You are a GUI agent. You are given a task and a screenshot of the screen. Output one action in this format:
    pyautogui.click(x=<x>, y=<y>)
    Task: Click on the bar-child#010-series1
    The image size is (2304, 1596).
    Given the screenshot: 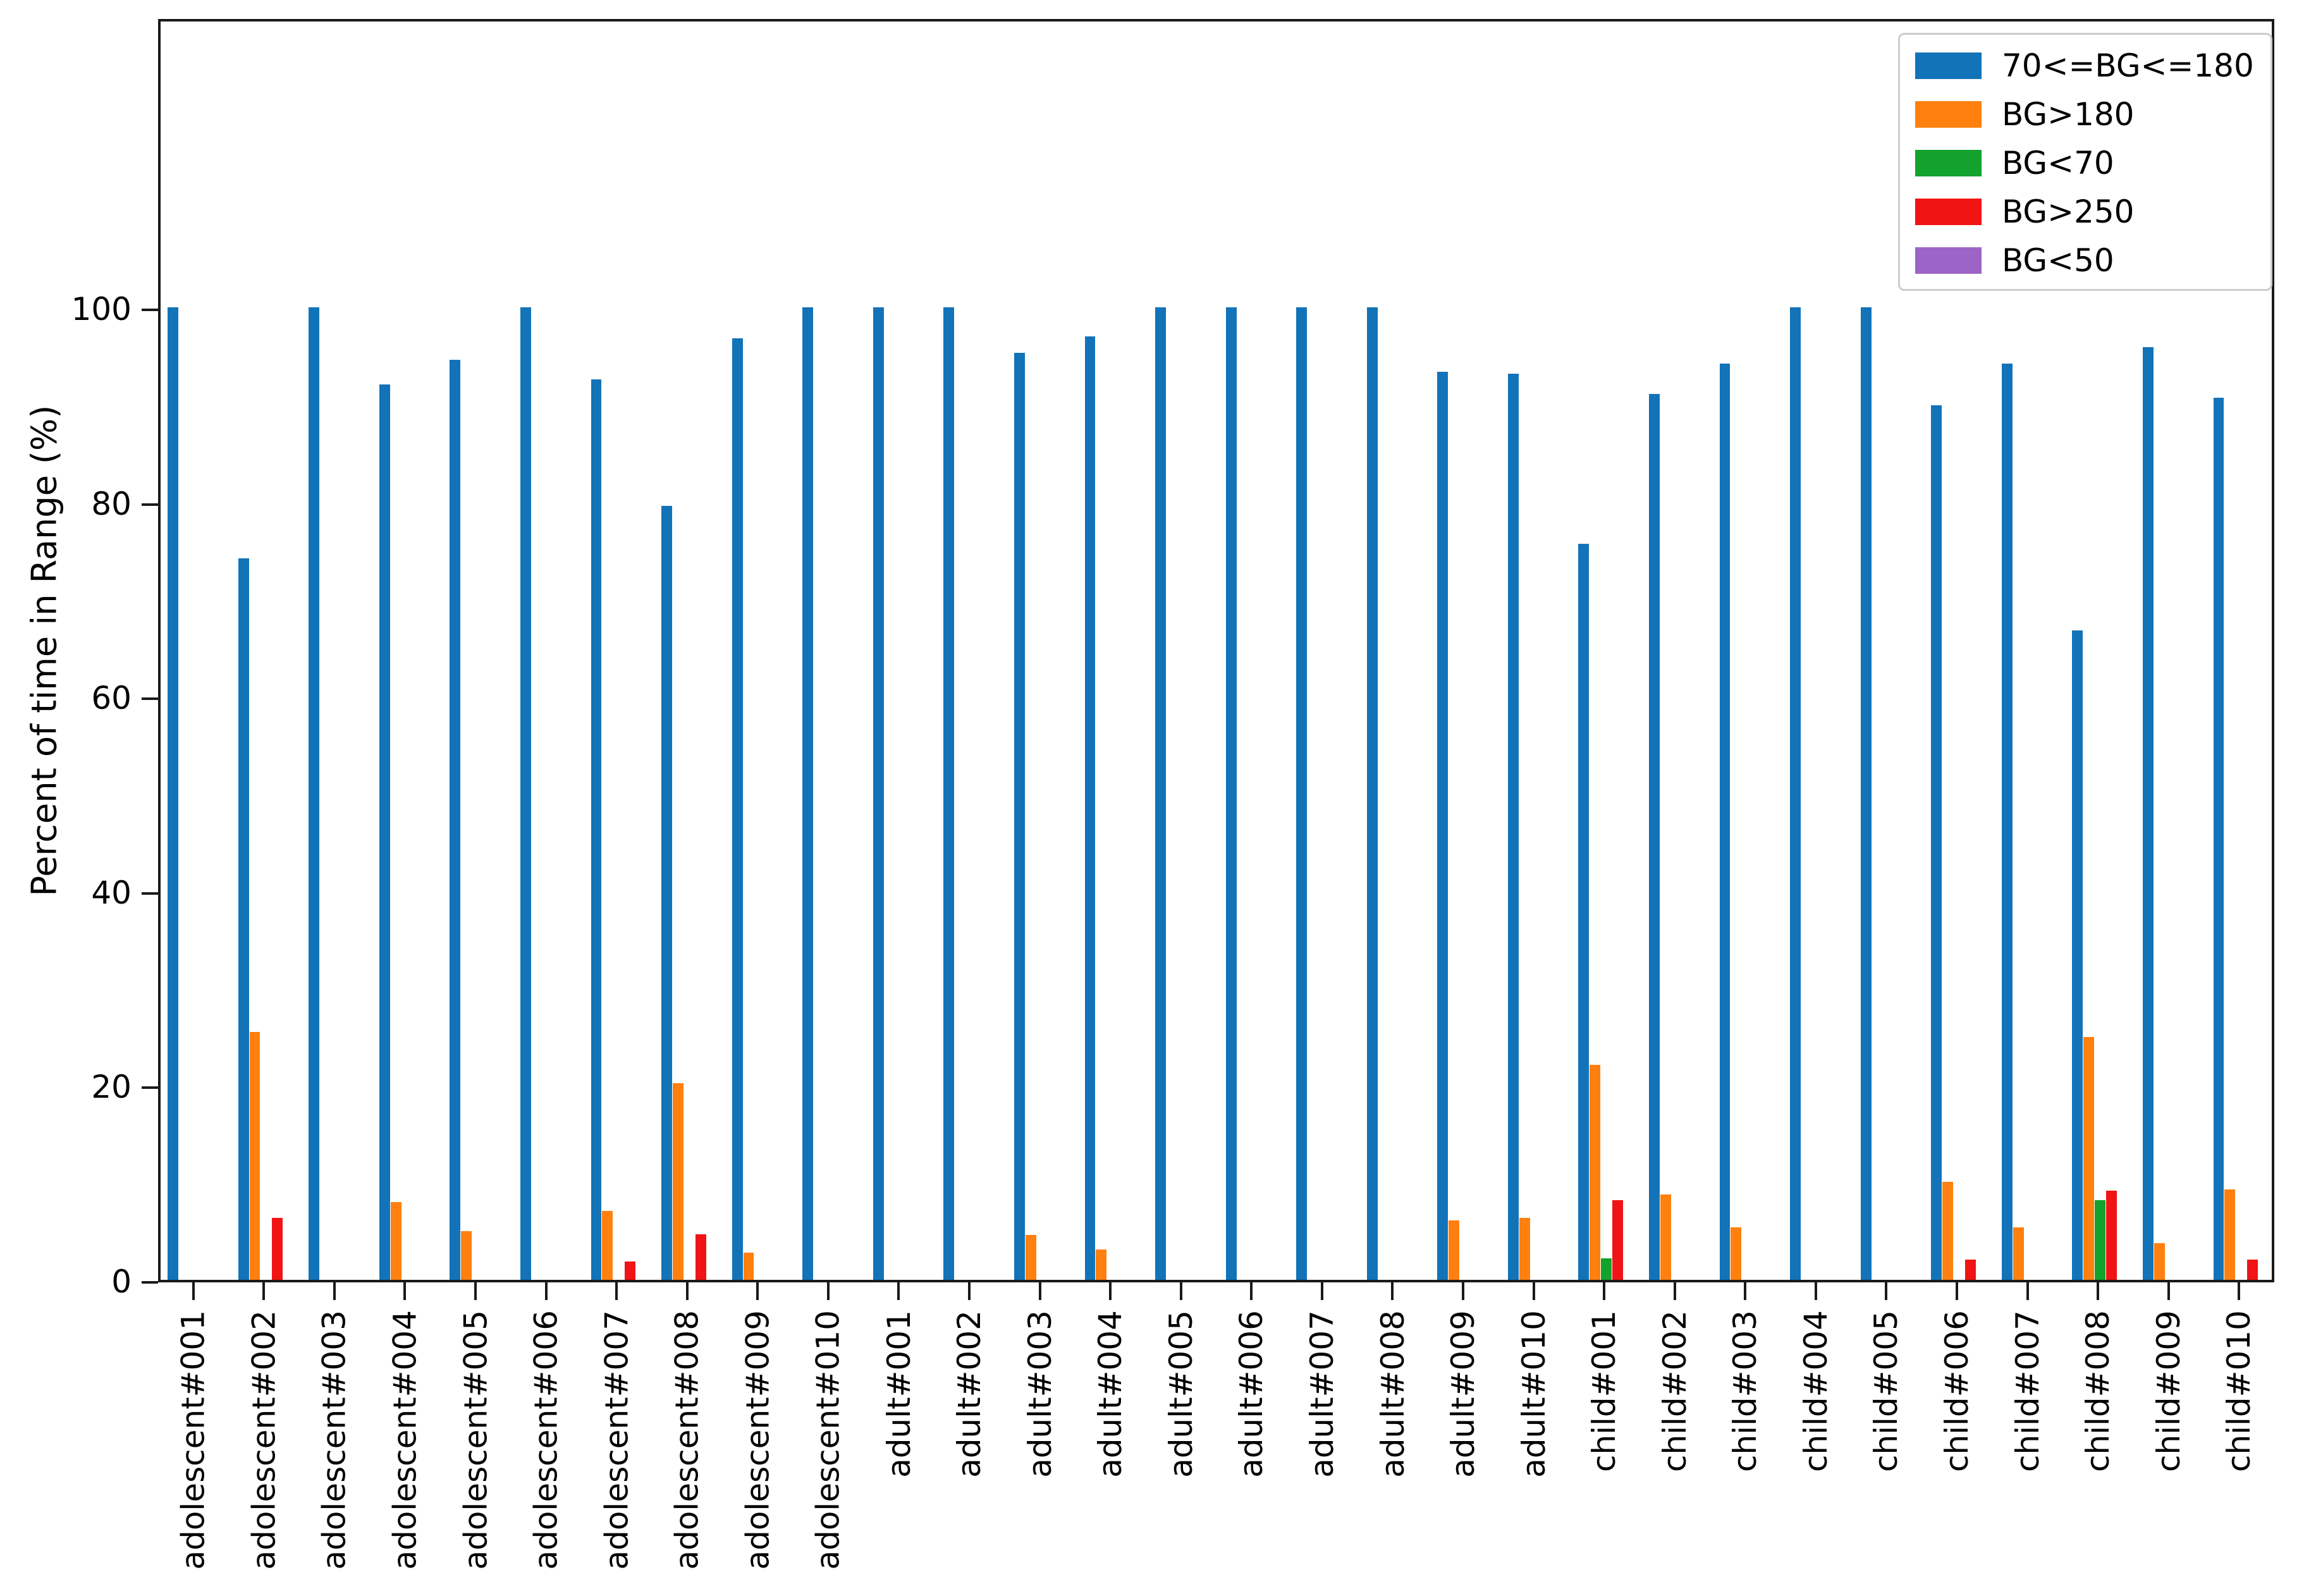 What is the action you would take?
    pyautogui.click(x=2230, y=1234)
    